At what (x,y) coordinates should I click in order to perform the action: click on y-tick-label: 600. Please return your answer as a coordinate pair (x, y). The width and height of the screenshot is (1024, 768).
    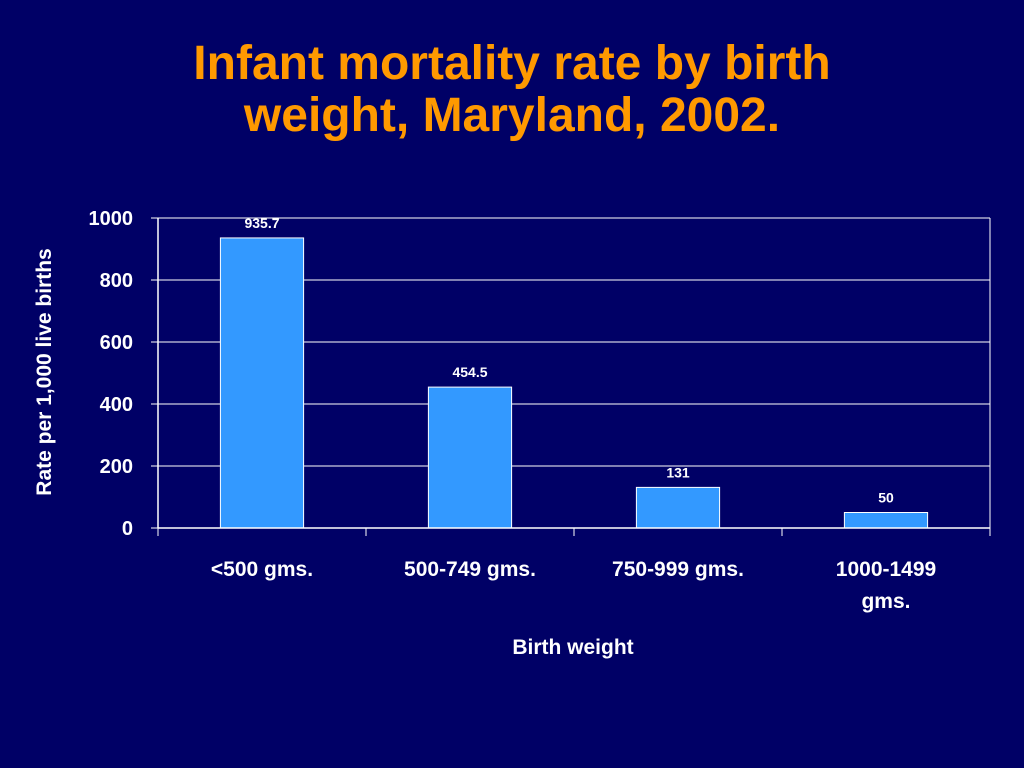
    Looking at the image, I should click on (116, 343).